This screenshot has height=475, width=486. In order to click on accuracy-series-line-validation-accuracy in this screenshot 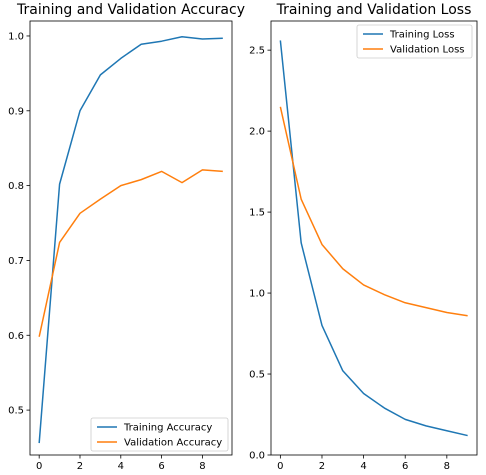, I will do `click(130, 253)`.